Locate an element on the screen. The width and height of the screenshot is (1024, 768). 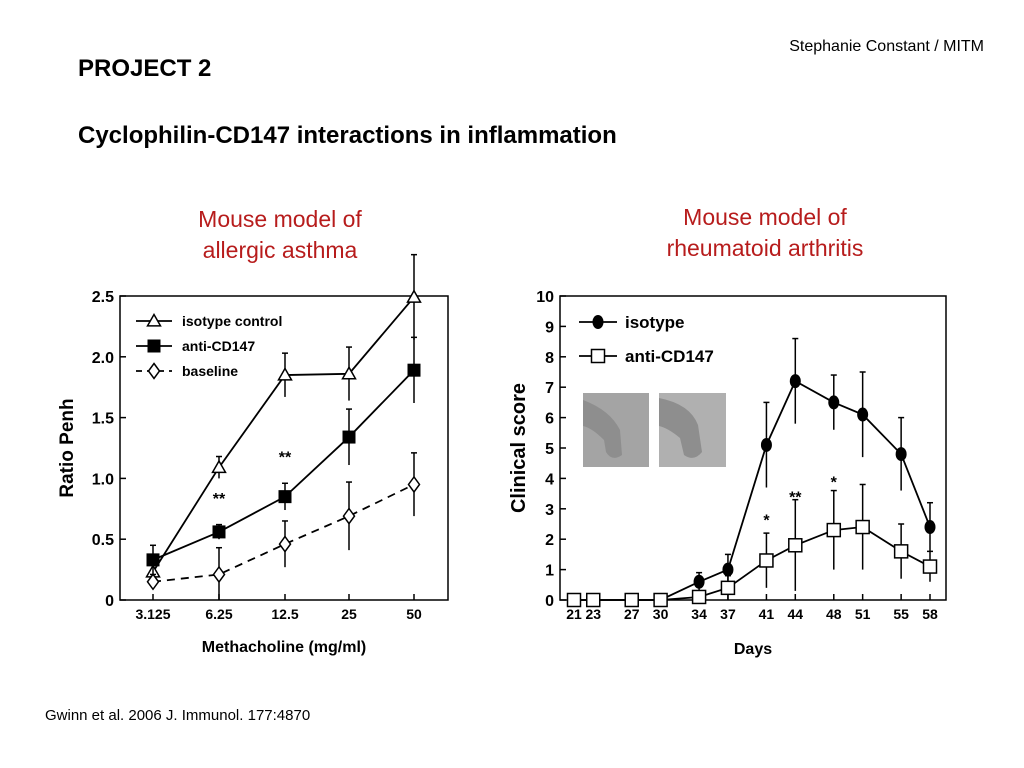
asthma-panel-title: Mouse model of allergic asthma is located at coordinates (280, 235).